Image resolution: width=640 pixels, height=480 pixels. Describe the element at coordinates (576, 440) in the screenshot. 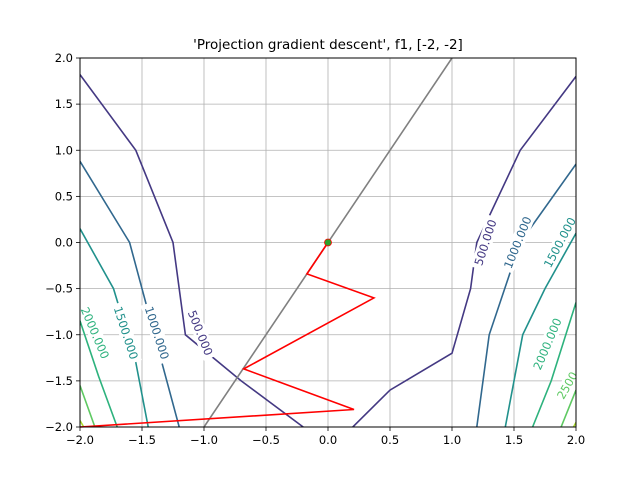

I see `x-tick-label: 2.0` at that location.